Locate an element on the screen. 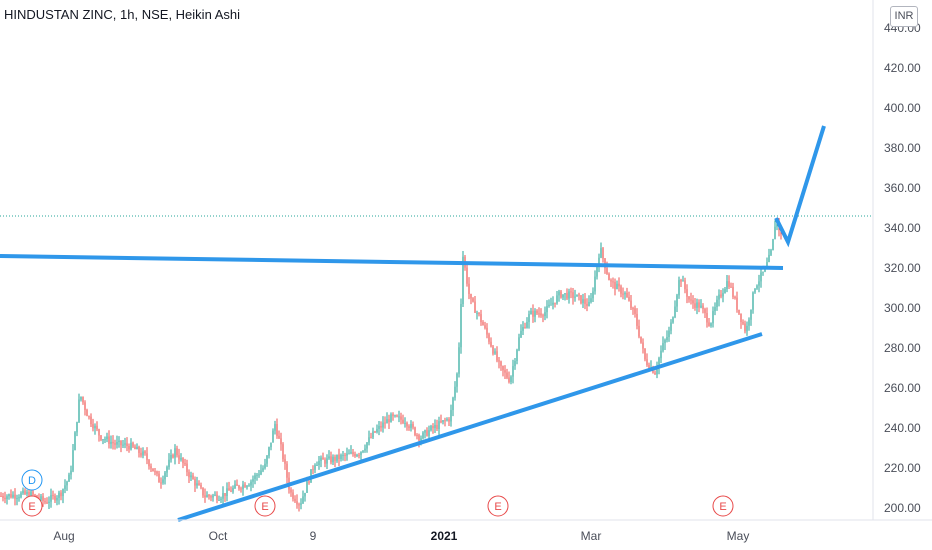 This screenshot has width=932, height=550. marker-circle is located at coordinates (32, 480).